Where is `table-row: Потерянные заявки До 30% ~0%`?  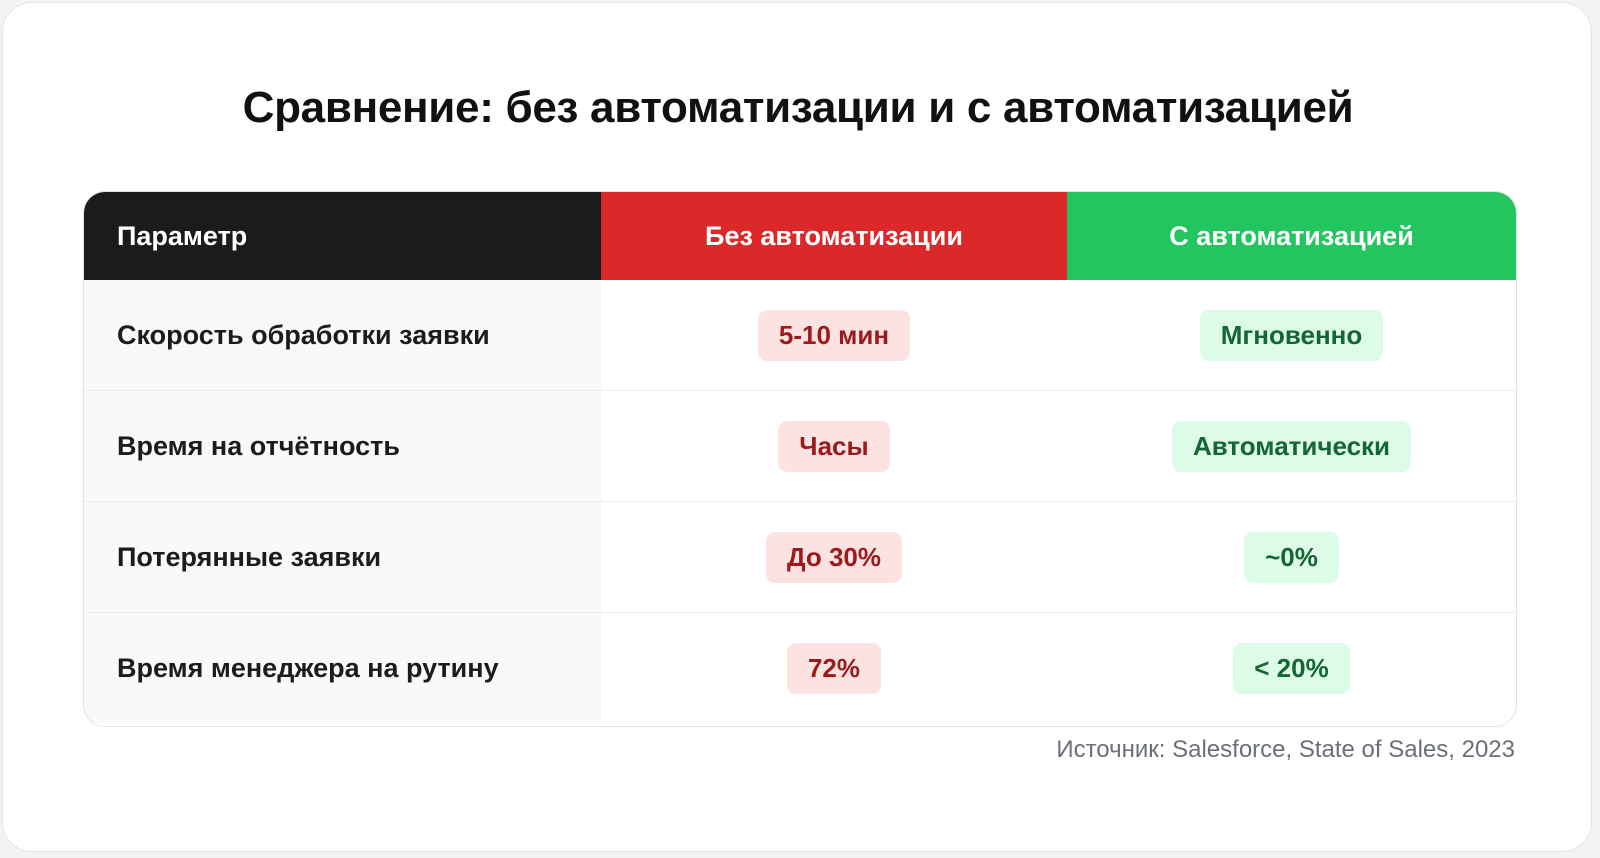 table-row: Потерянные заявки До 30% ~0% is located at coordinates (800, 556).